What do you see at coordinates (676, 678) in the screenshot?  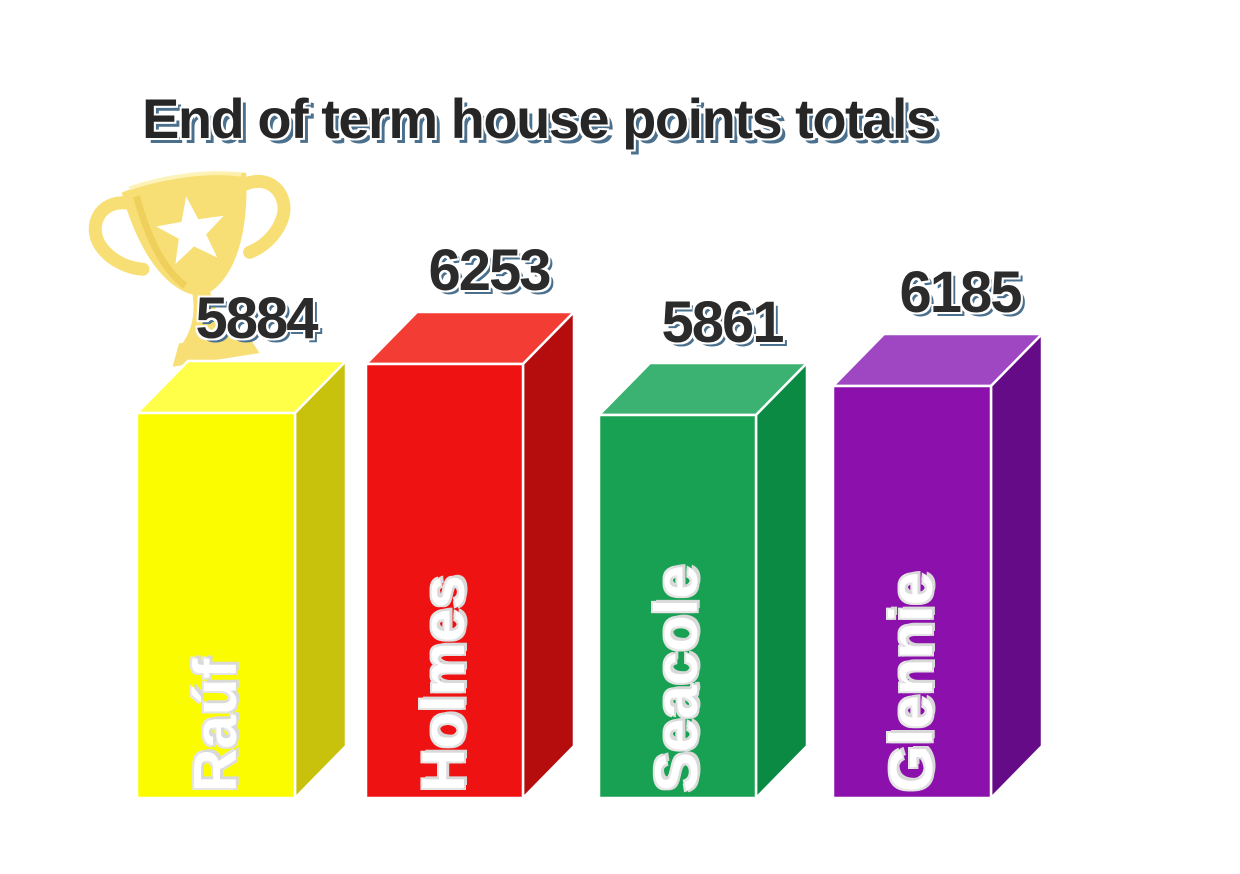 I see `bar-label-seacole: Seacole` at bounding box center [676, 678].